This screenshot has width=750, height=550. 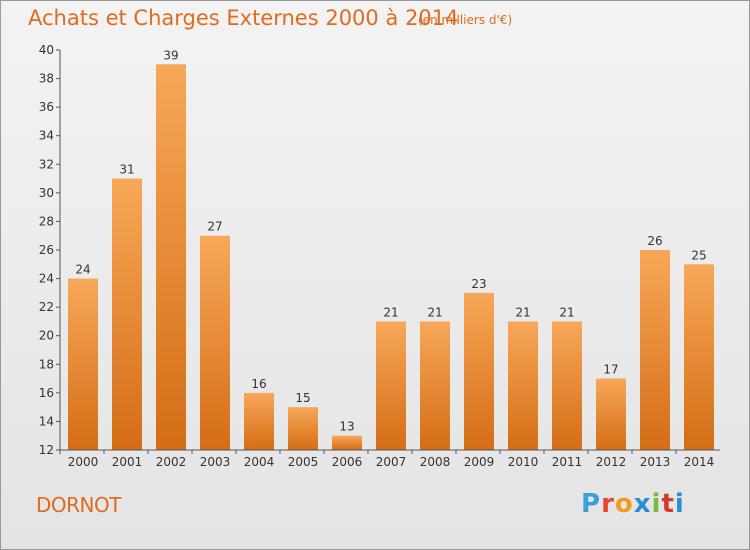 What do you see at coordinates (171, 257) in the screenshot?
I see `bar-2002` at bounding box center [171, 257].